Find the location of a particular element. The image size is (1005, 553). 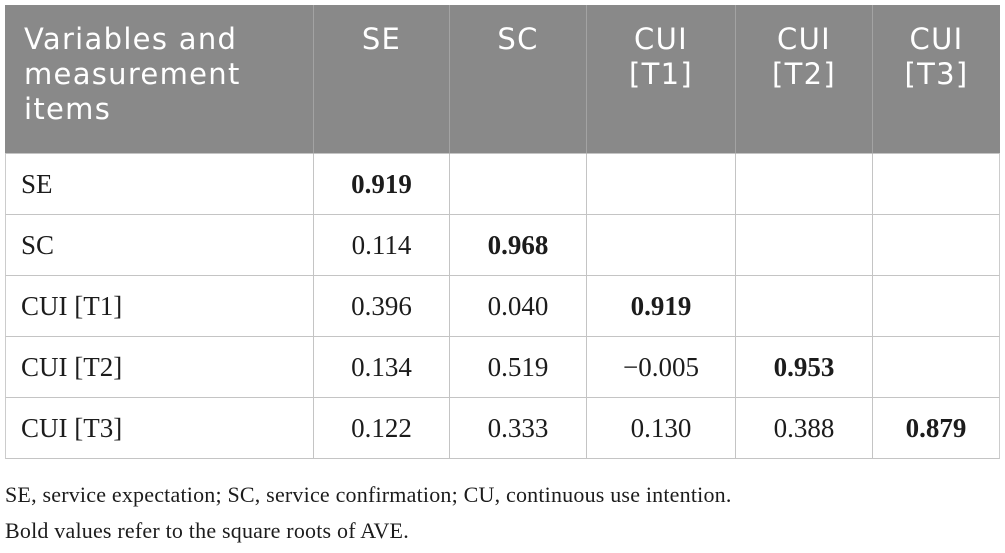

value-cell: 0.114 is located at coordinates (381, 245).